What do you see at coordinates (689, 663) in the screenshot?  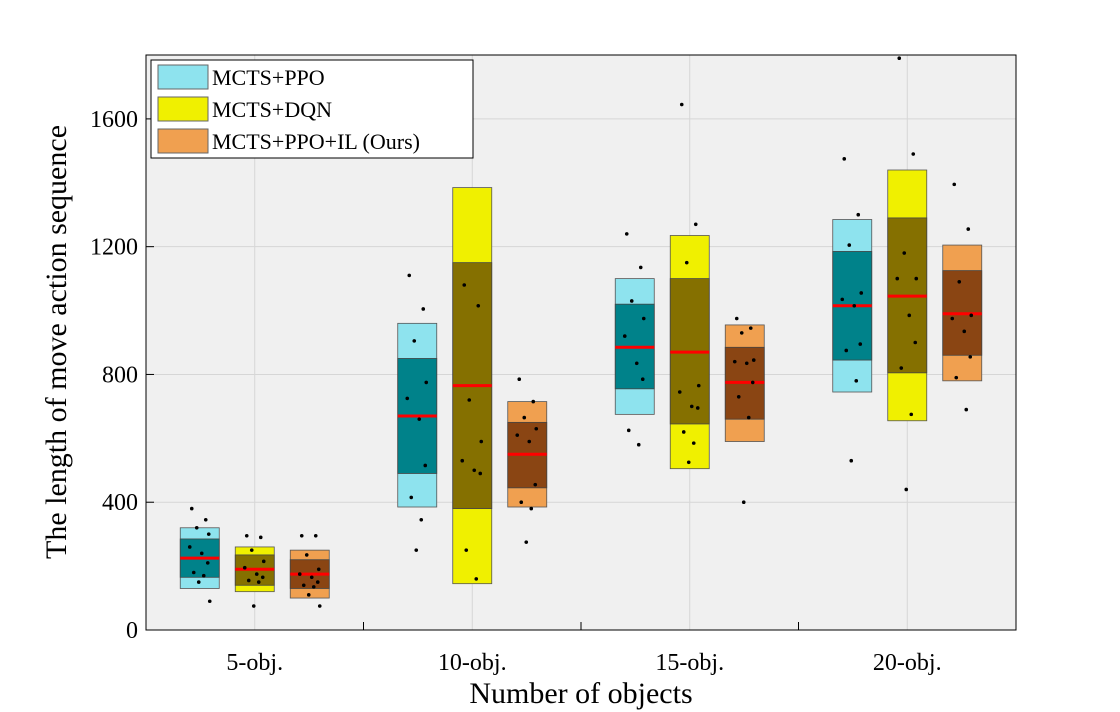 I see `x-tick-label: 15-obj.` at bounding box center [689, 663].